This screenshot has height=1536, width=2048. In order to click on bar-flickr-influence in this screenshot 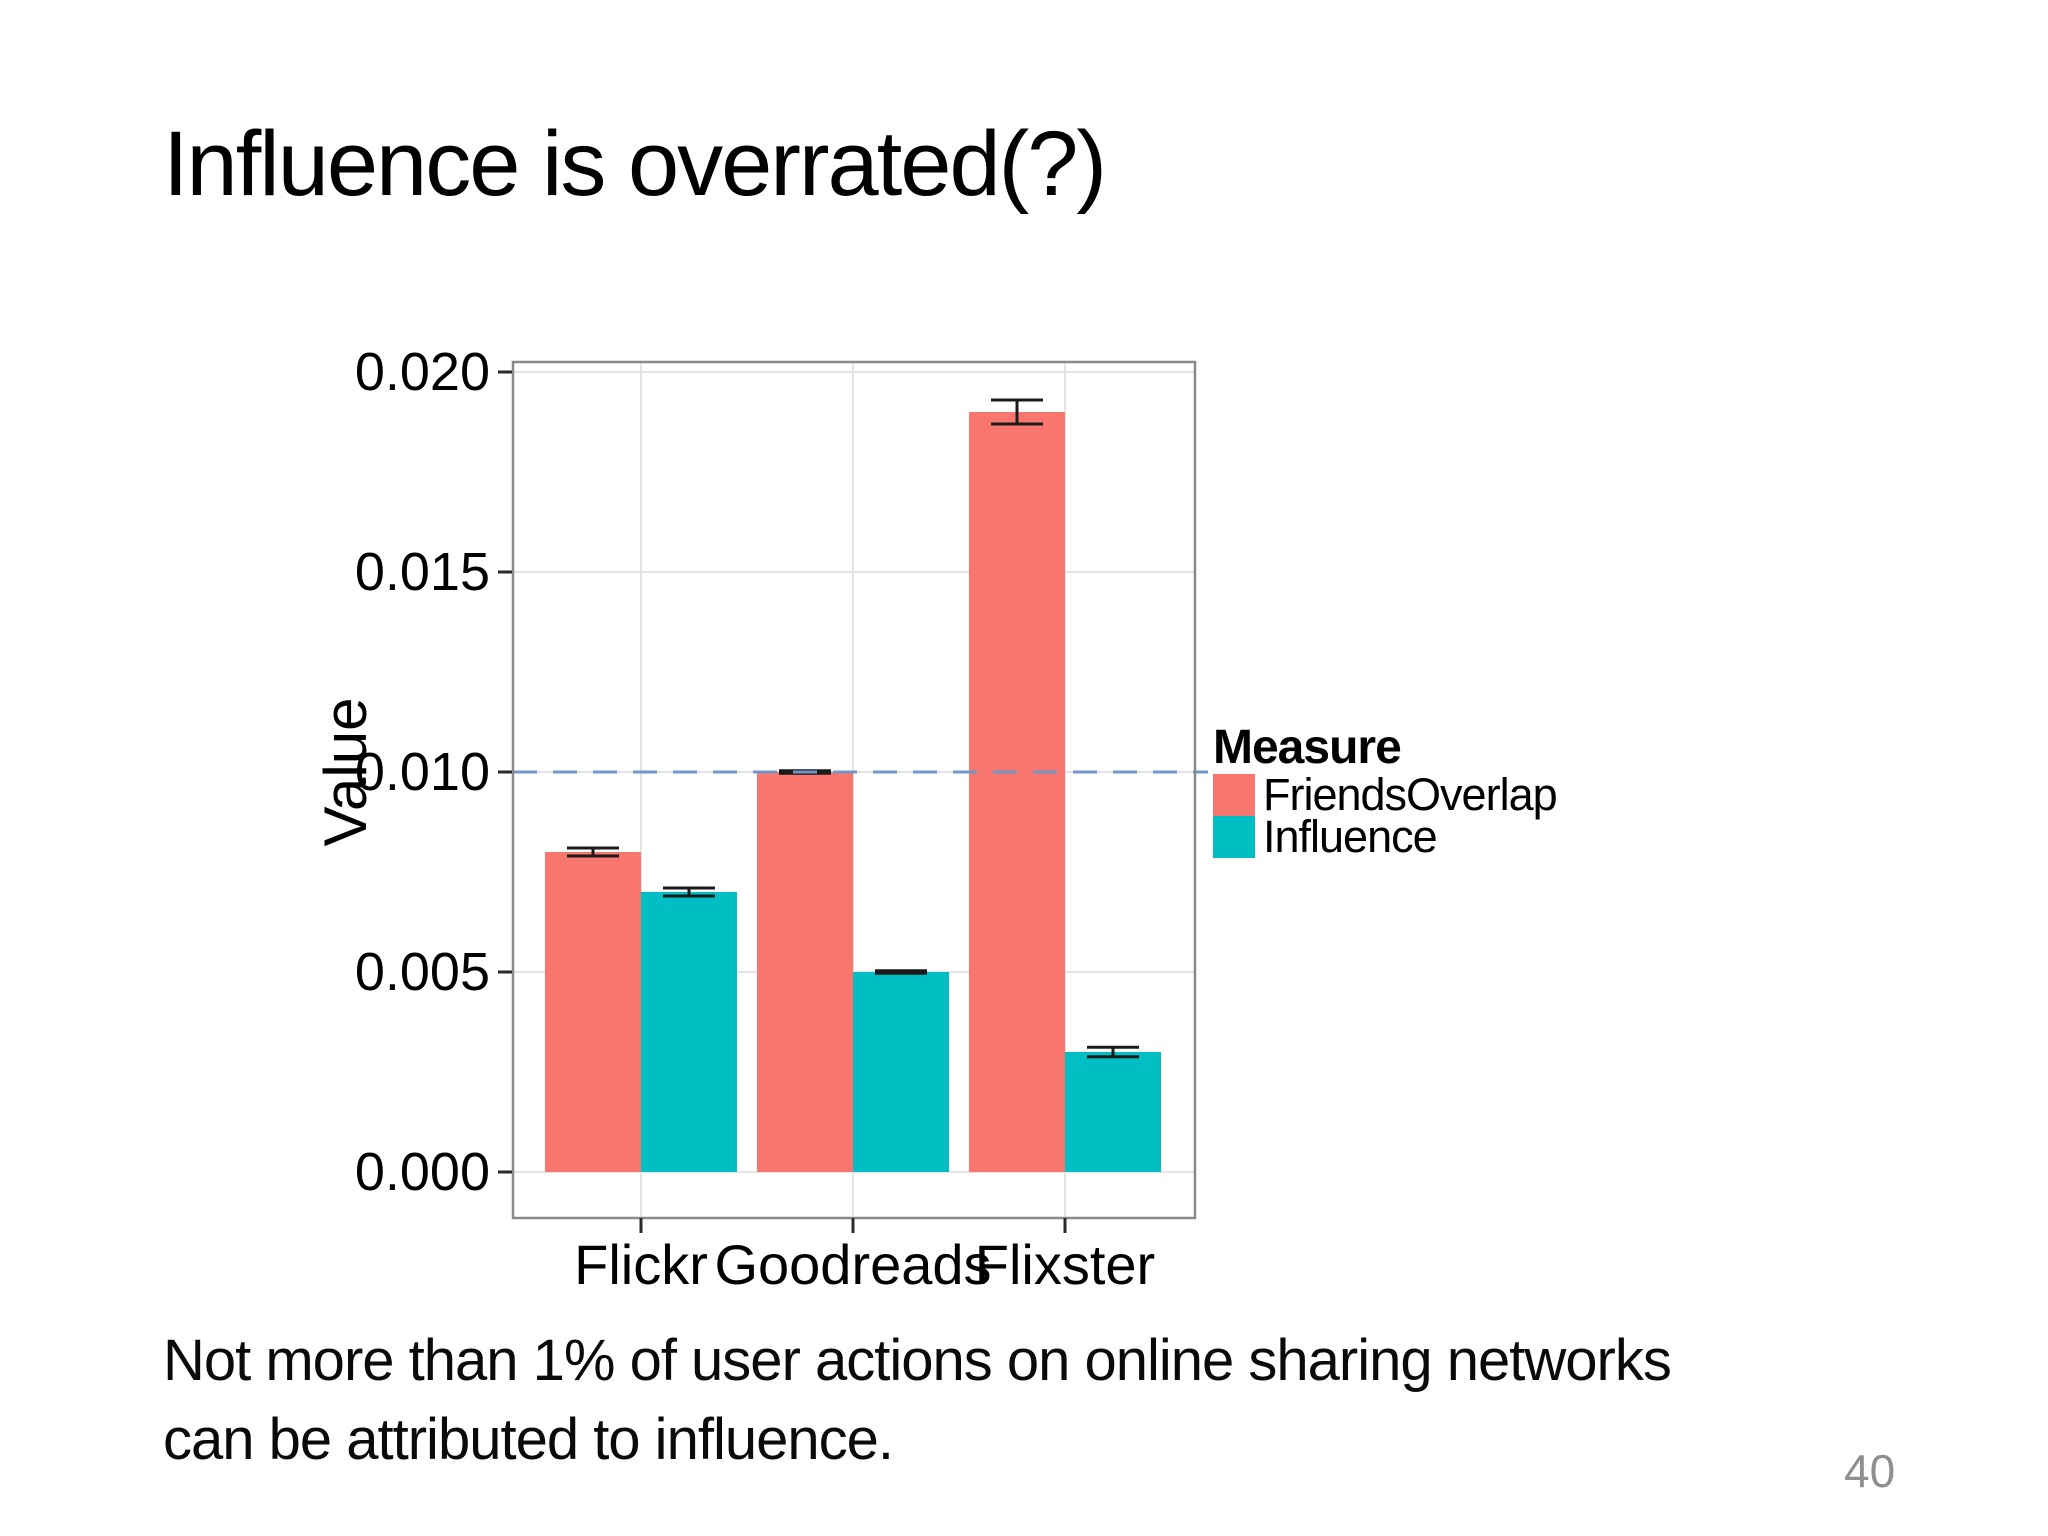, I will do `click(689, 1032)`.